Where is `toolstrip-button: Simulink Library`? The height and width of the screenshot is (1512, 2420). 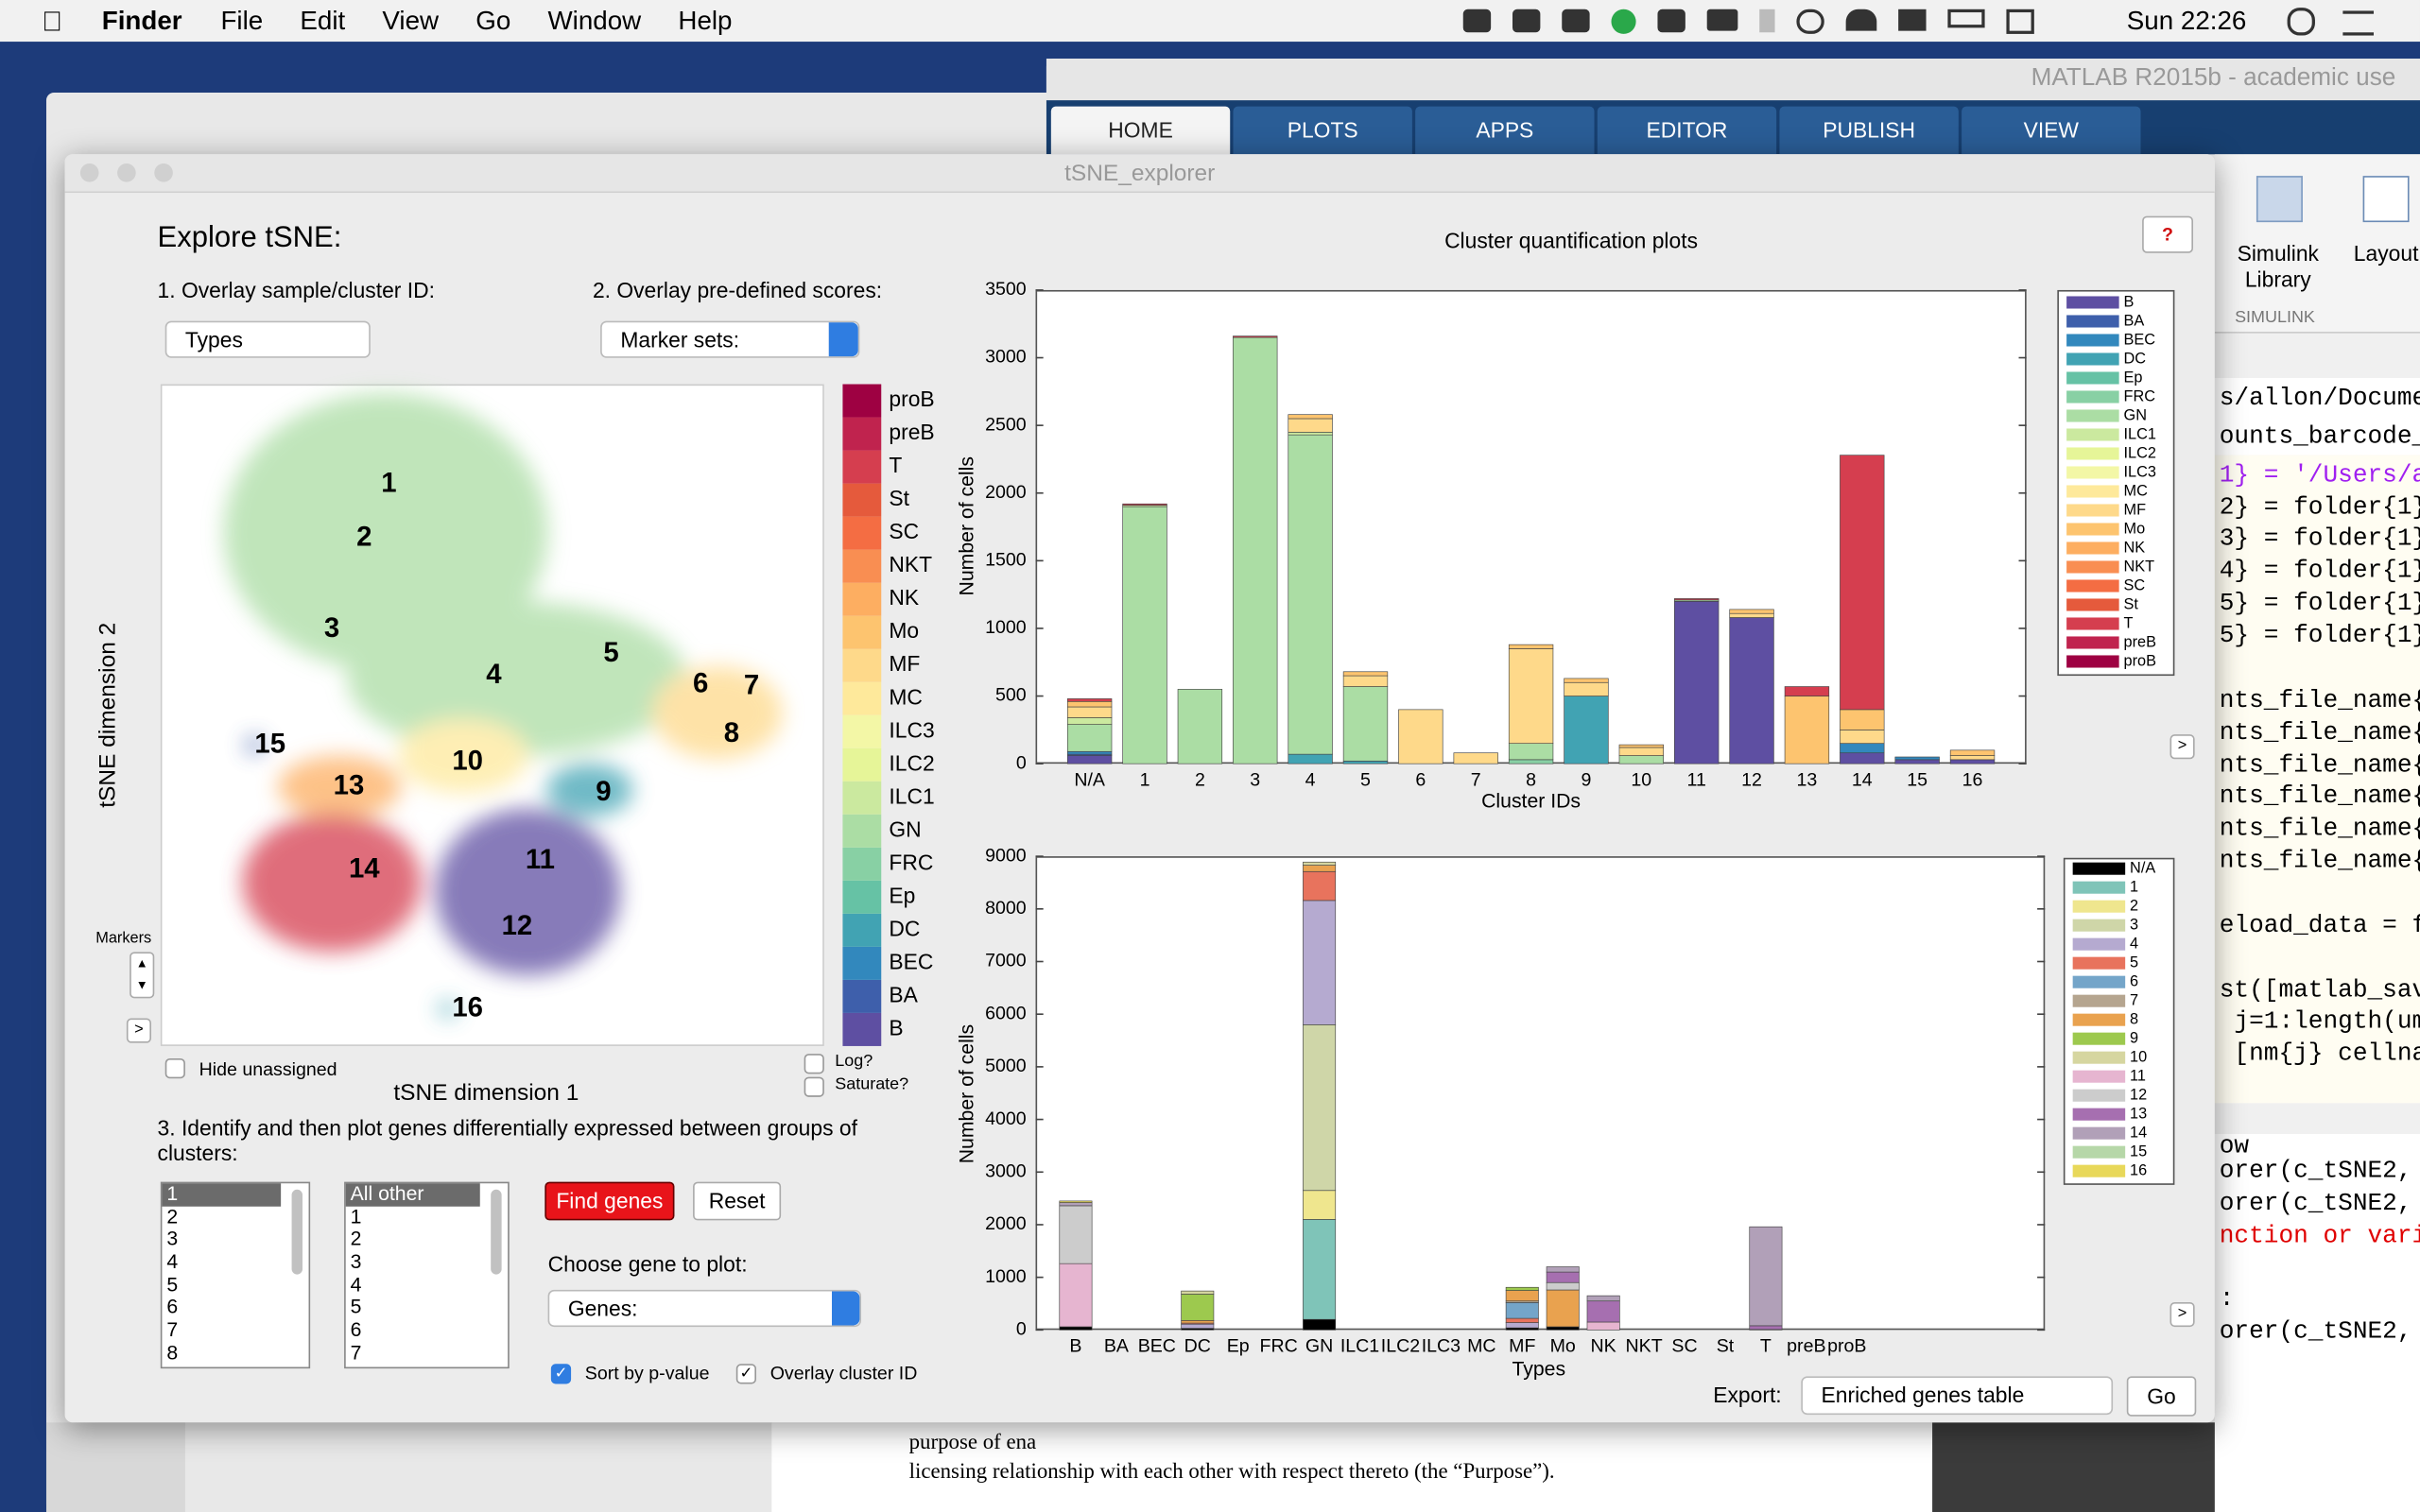
toolstrip-button: Simulink Library is located at coordinates (2278, 266).